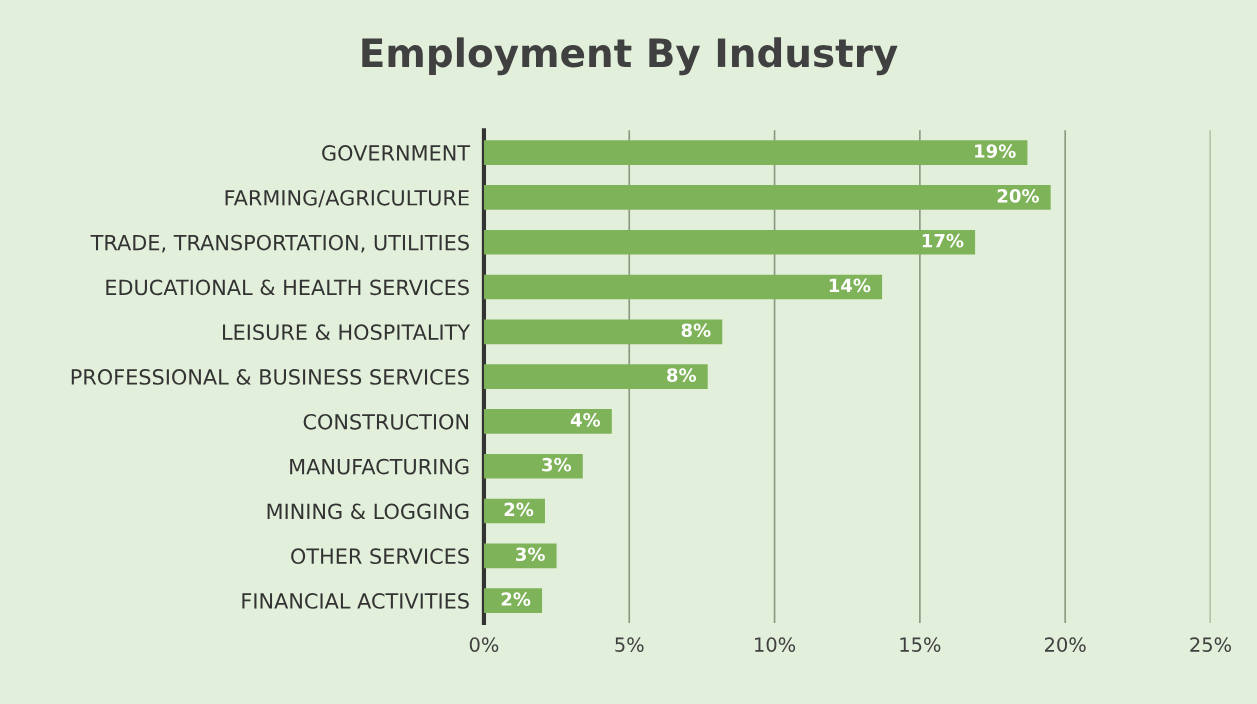 Image resolution: width=1257 pixels, height=704 pixels. I want to click on y-tick-label: LEISURE & HOSPITALITY, so click(347, 332).